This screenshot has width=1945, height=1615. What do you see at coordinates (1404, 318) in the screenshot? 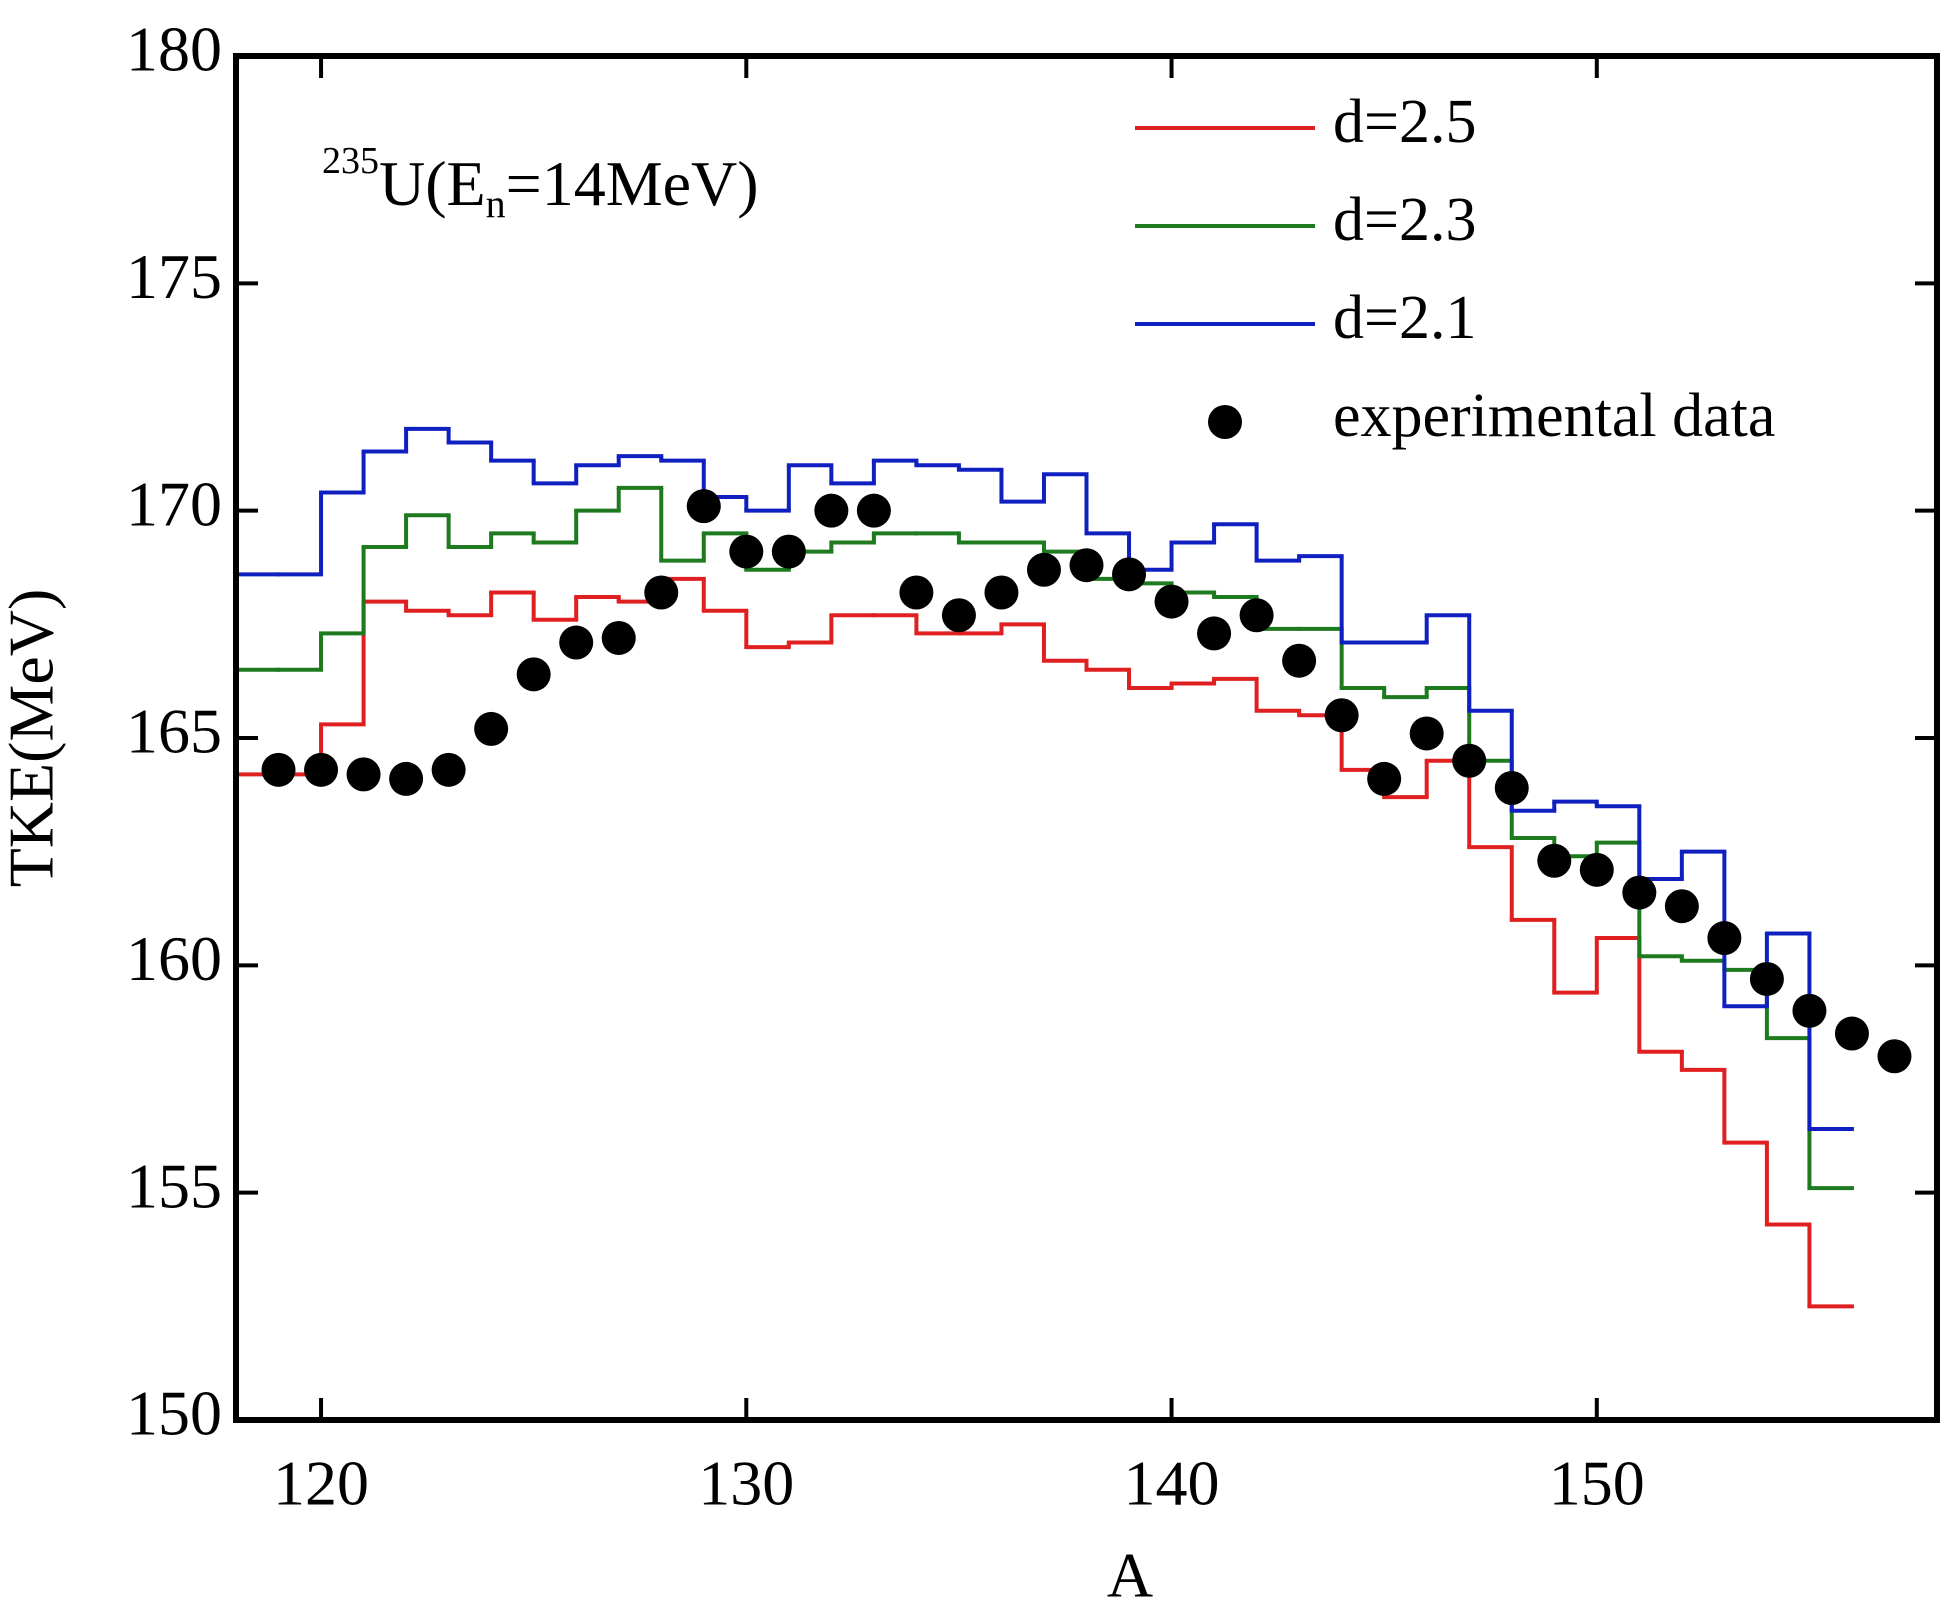
I see `legend-label: d=2.1` at bounding box center [1404, 318].